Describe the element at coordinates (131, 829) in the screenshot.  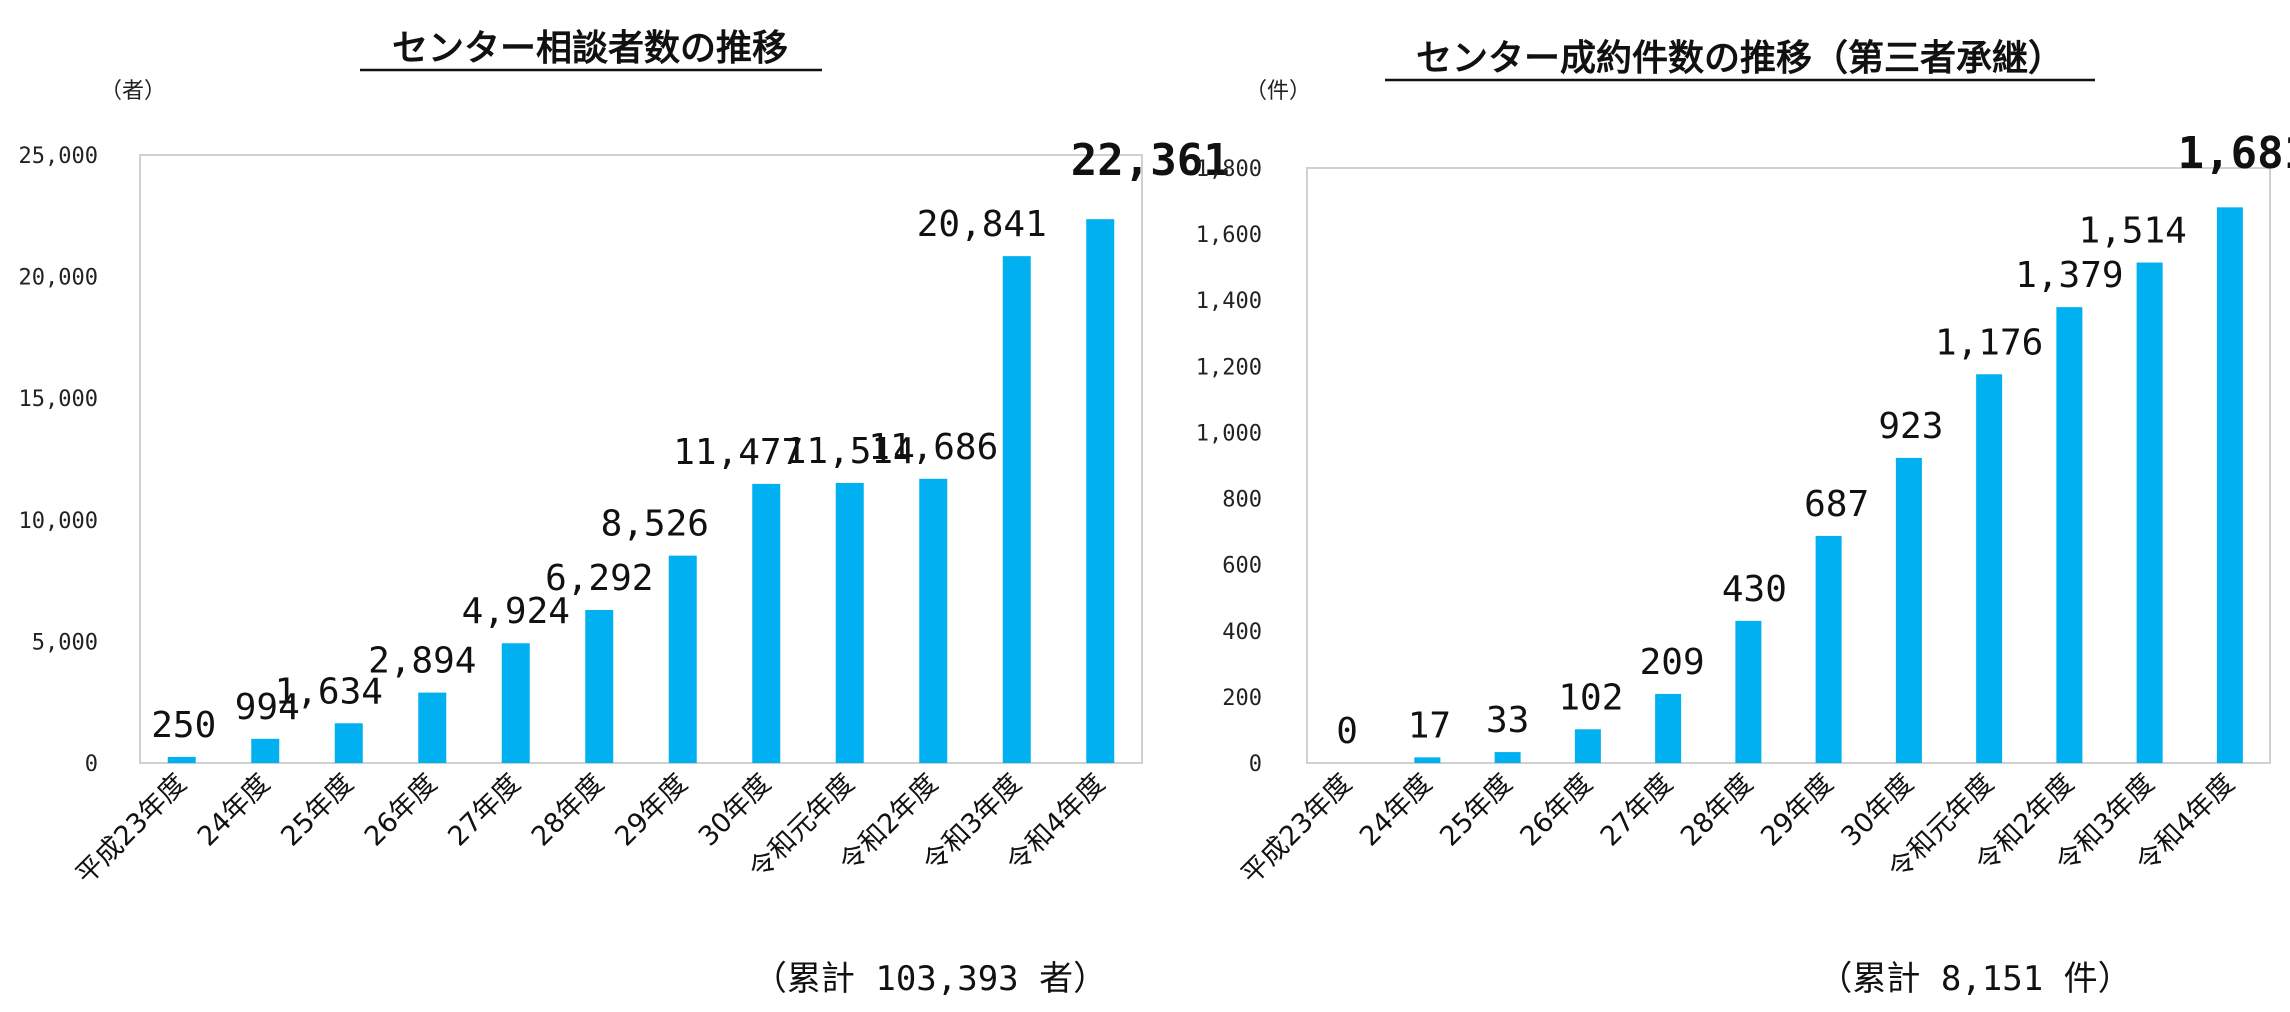
I see `chart1-category-label-1: 平成23年度` at that location.